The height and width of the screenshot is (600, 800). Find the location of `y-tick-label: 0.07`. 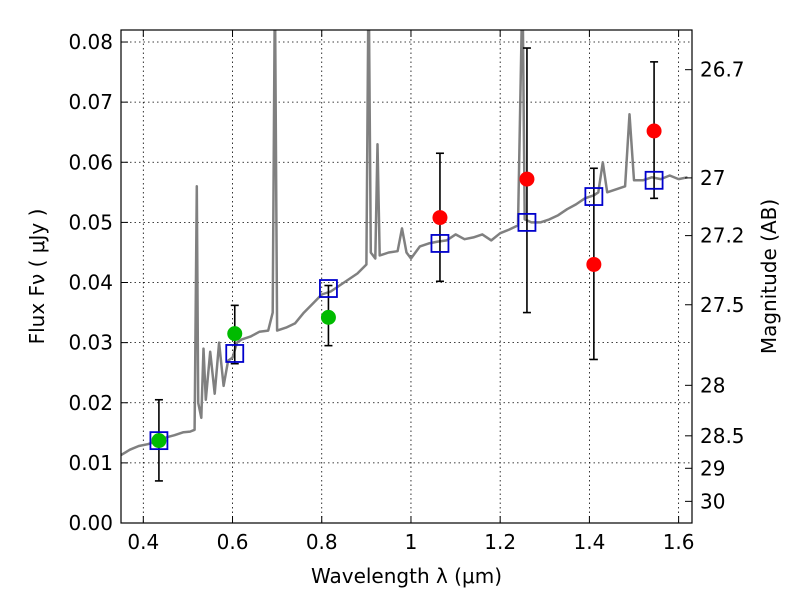

y-tick-label: 0.07 is located at coordinates (90, 102).